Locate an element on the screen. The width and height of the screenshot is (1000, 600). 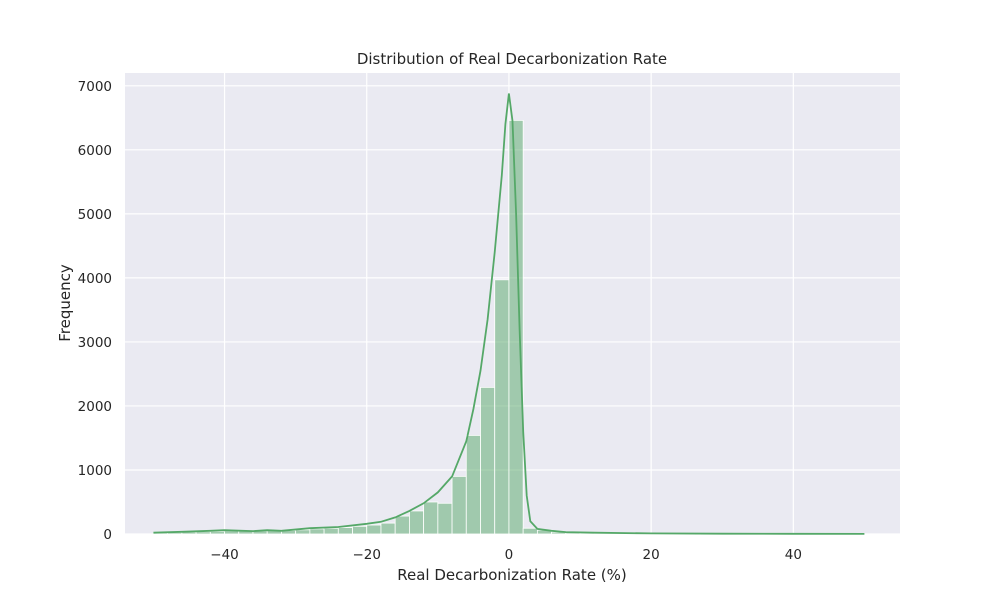
y-tick-label: 4000 is located at coordinates (95, 279).